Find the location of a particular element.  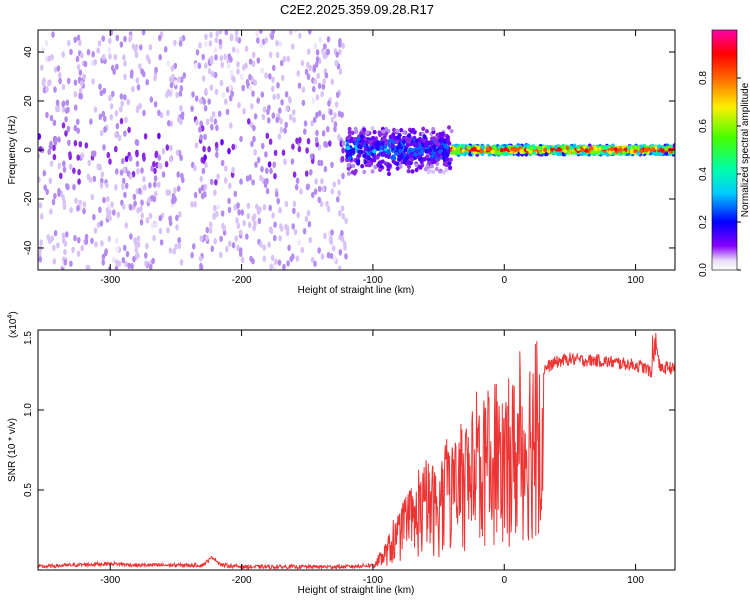

colorbar-label: Normalized spectral amplitude is located at coordinates (745, 149).